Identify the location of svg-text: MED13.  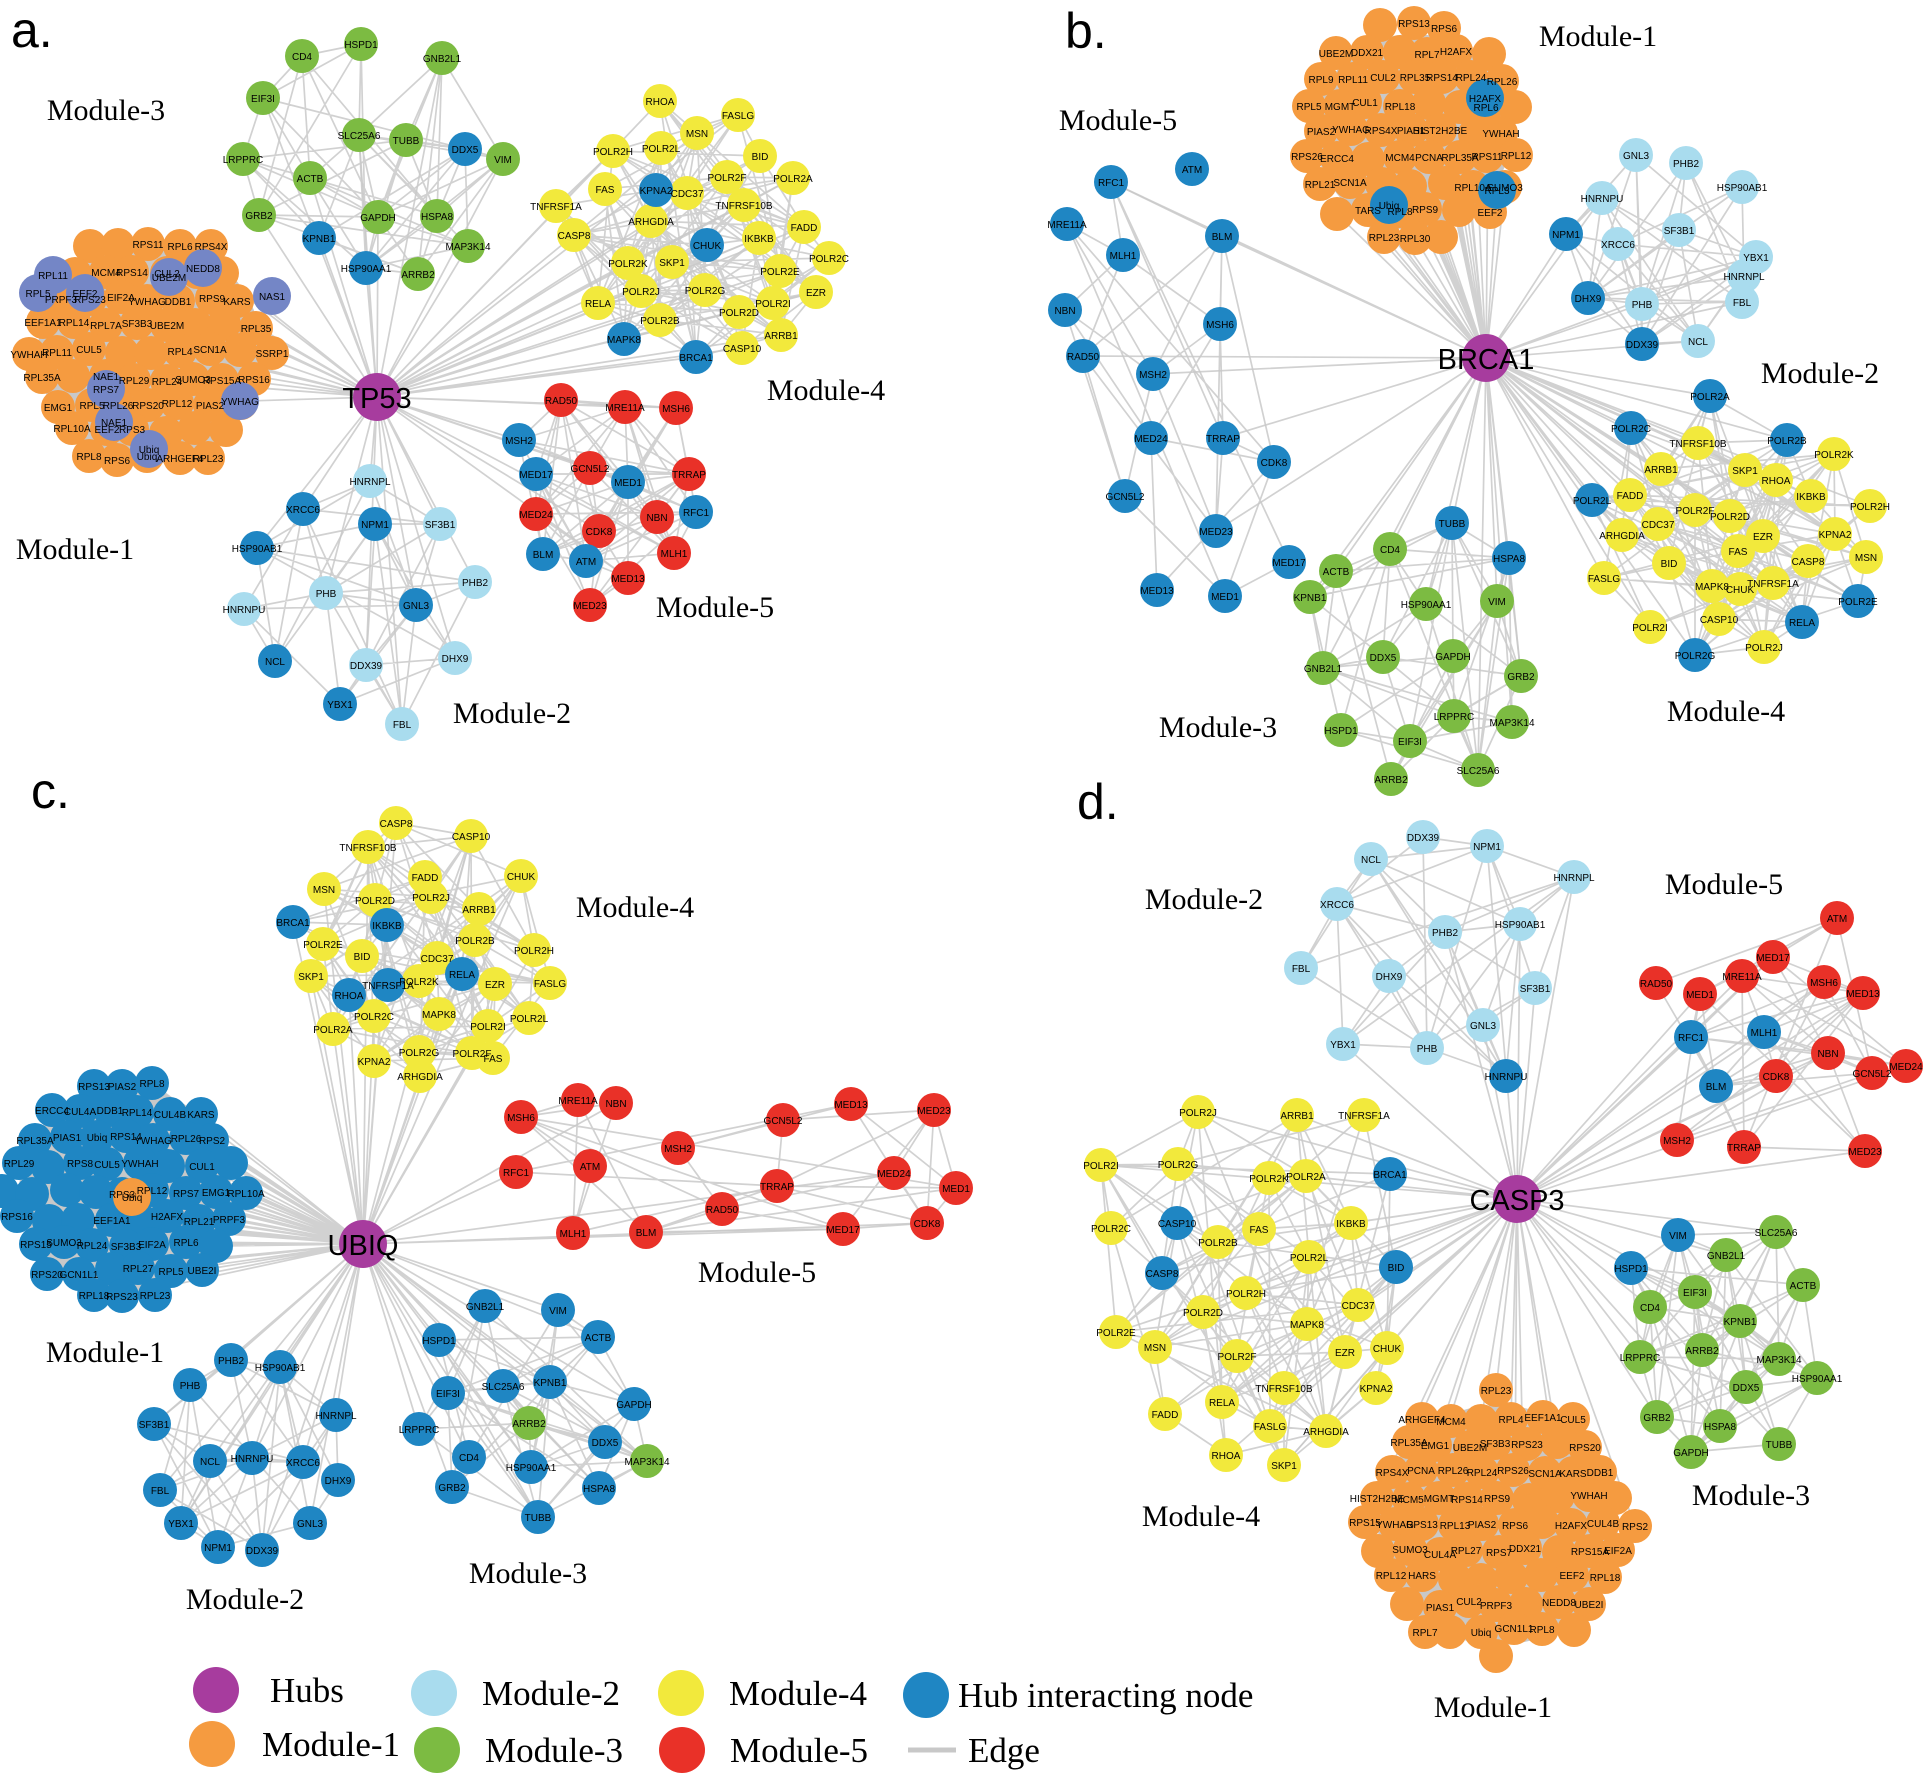
(1157, 591).